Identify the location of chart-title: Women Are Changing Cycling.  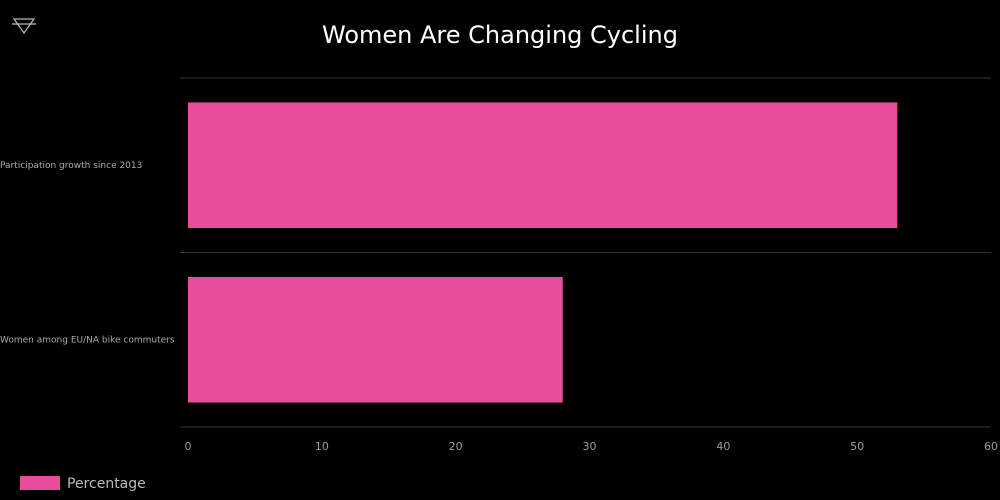
(500, 35).